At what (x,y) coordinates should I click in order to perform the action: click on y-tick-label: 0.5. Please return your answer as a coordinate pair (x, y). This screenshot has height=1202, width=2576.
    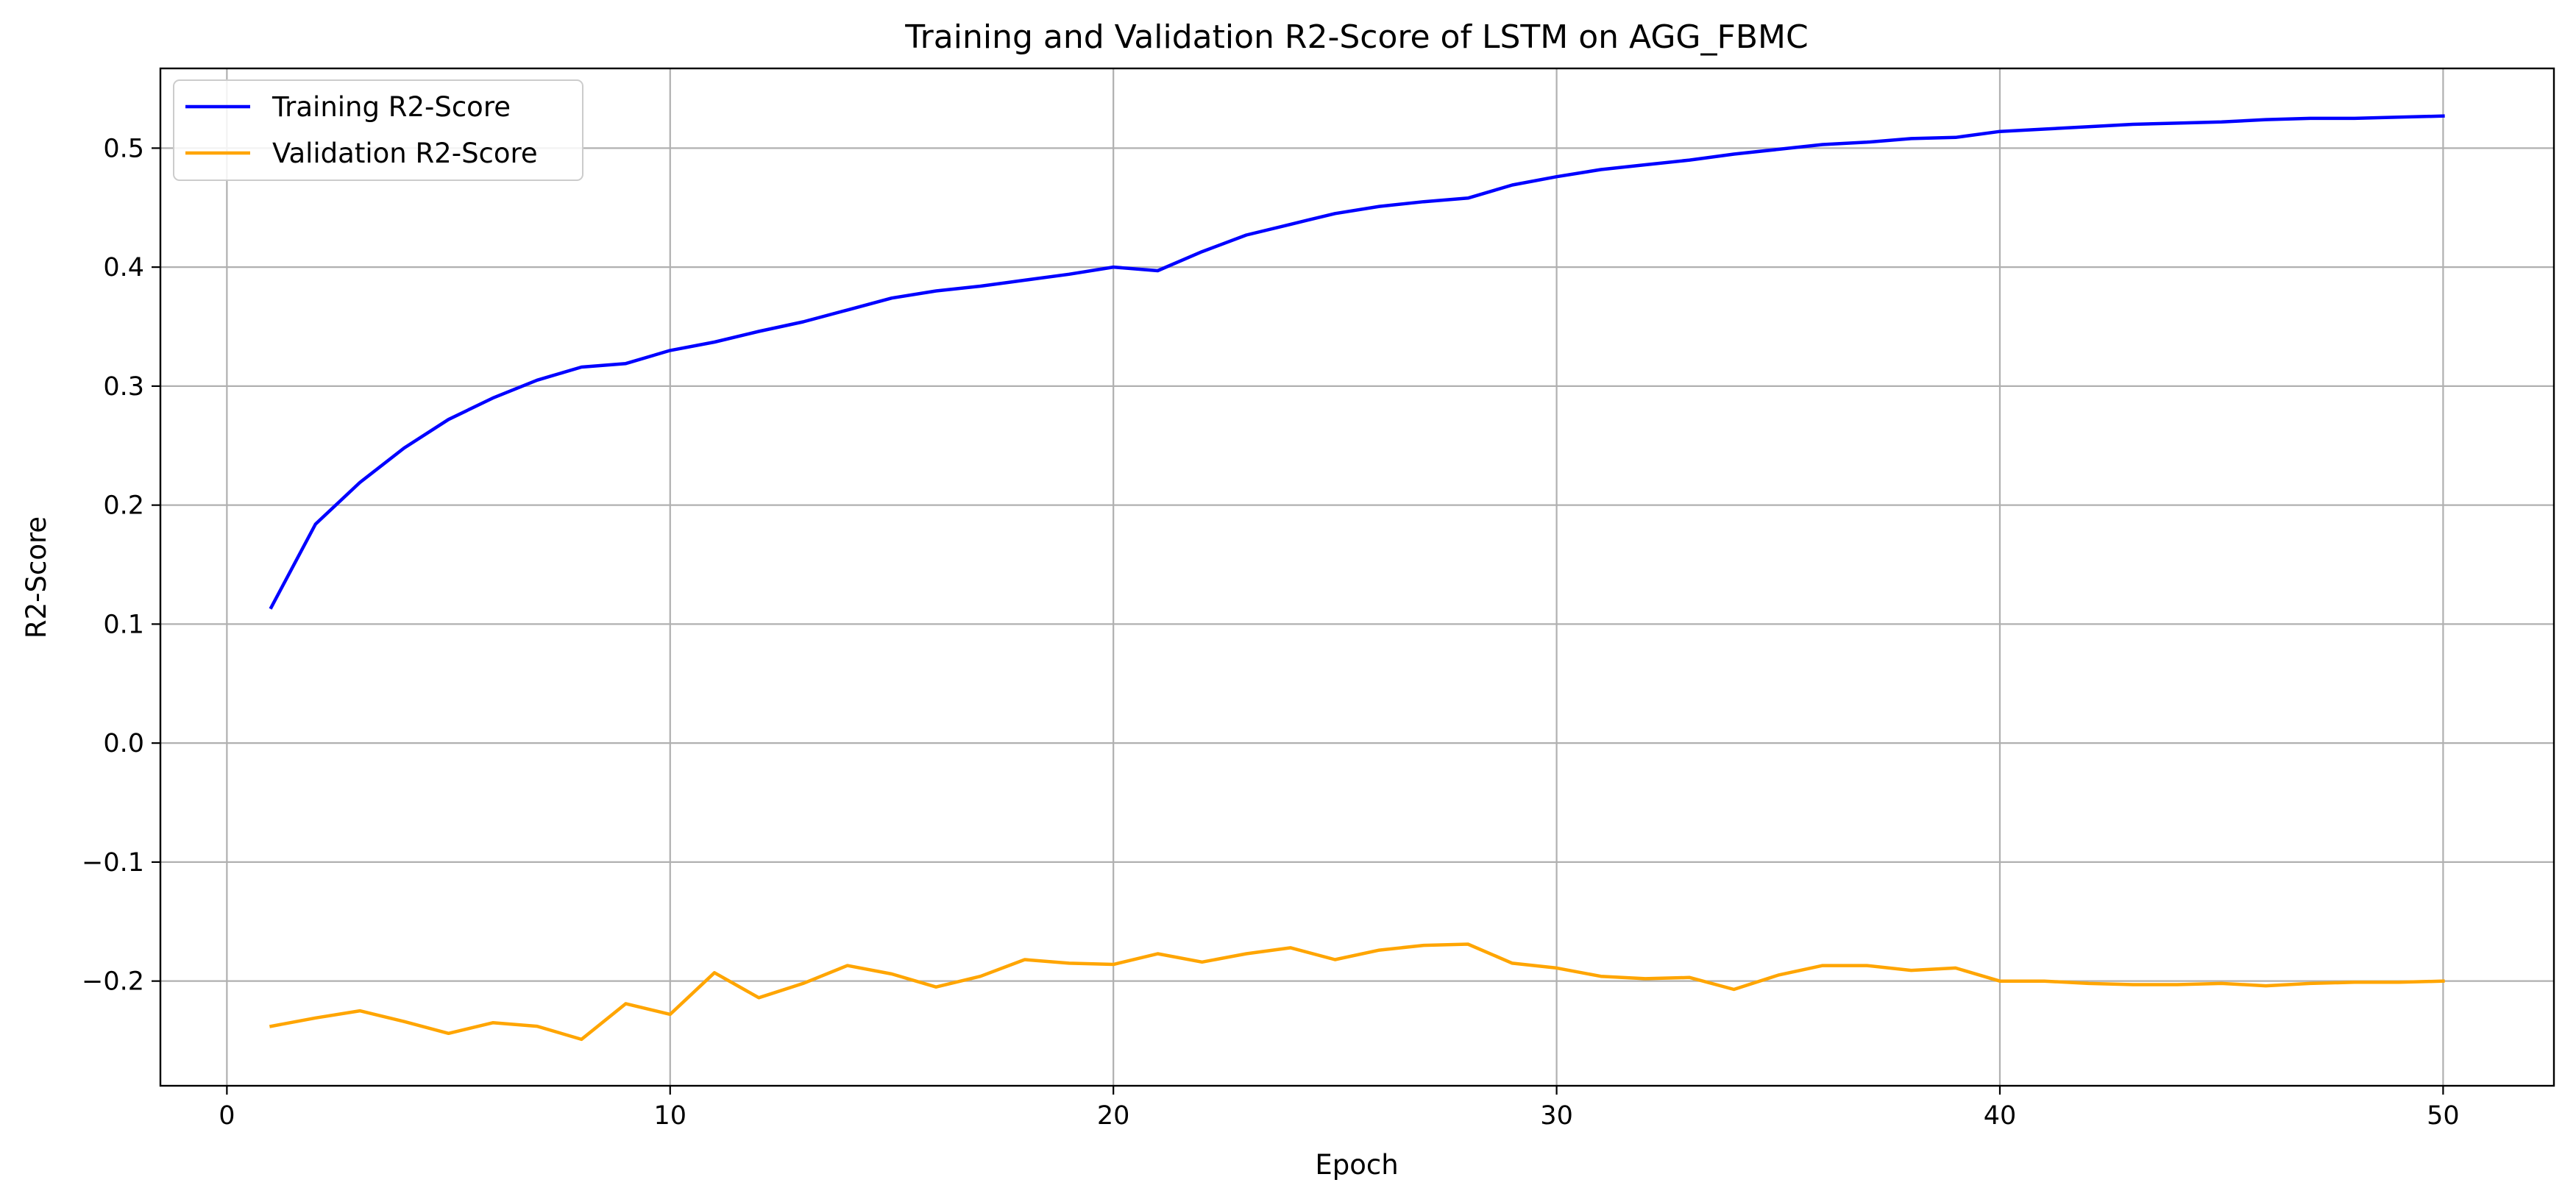
    Looking at the image, I should click on (123, 148).